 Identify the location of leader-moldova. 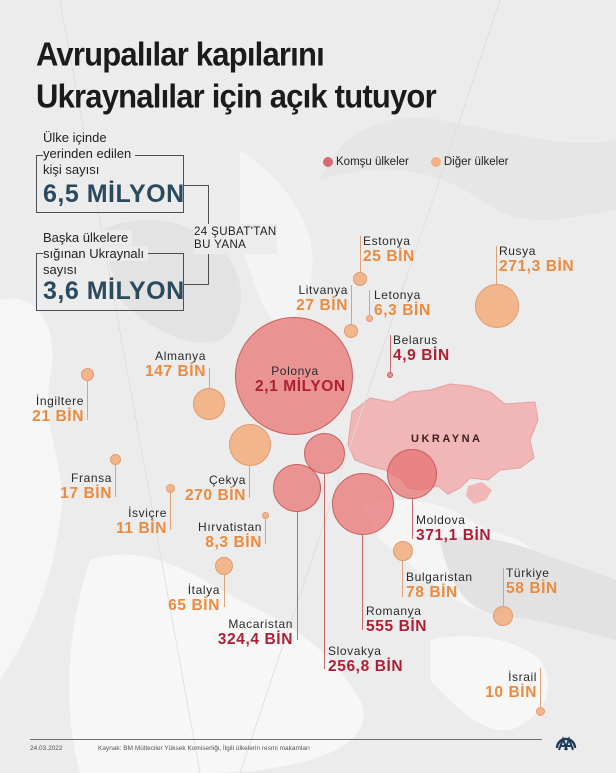
(412, 519).